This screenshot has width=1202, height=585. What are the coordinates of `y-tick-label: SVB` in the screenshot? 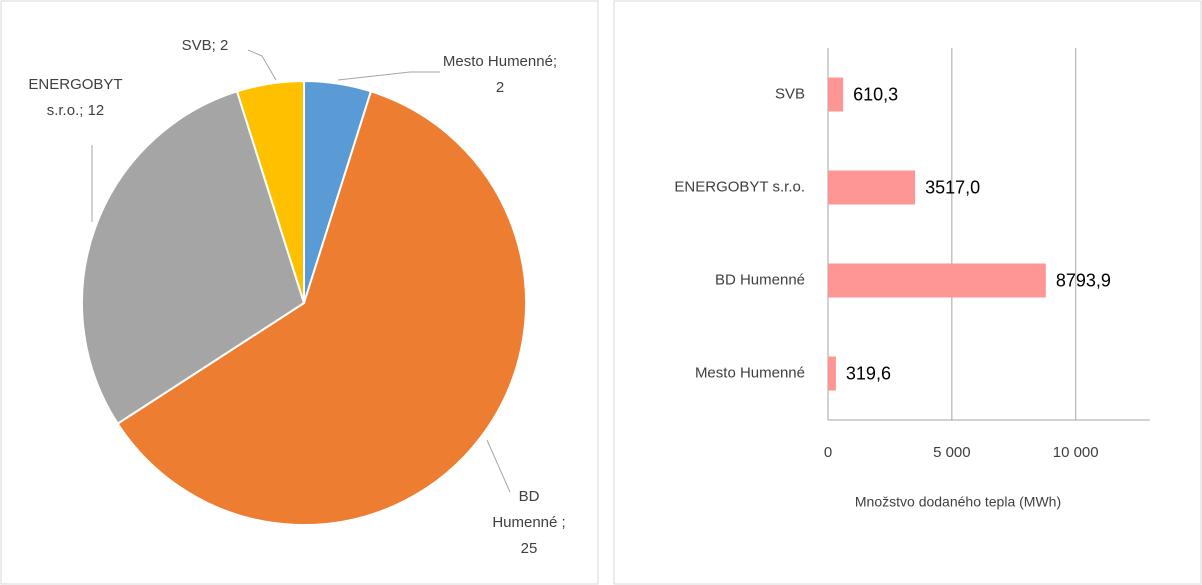 It's located at (790, 93).